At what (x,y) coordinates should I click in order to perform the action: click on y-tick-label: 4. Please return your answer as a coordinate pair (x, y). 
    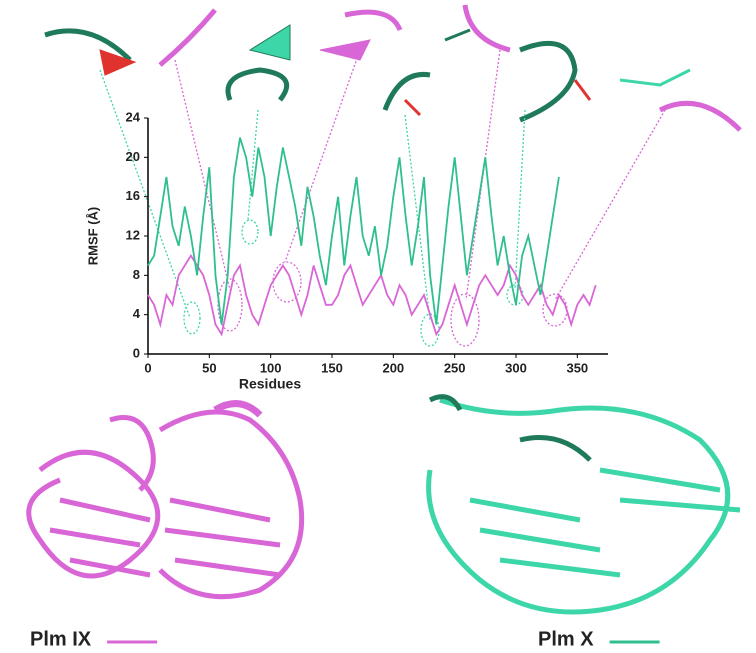
    Looking at the image, I should click on (137, 313).